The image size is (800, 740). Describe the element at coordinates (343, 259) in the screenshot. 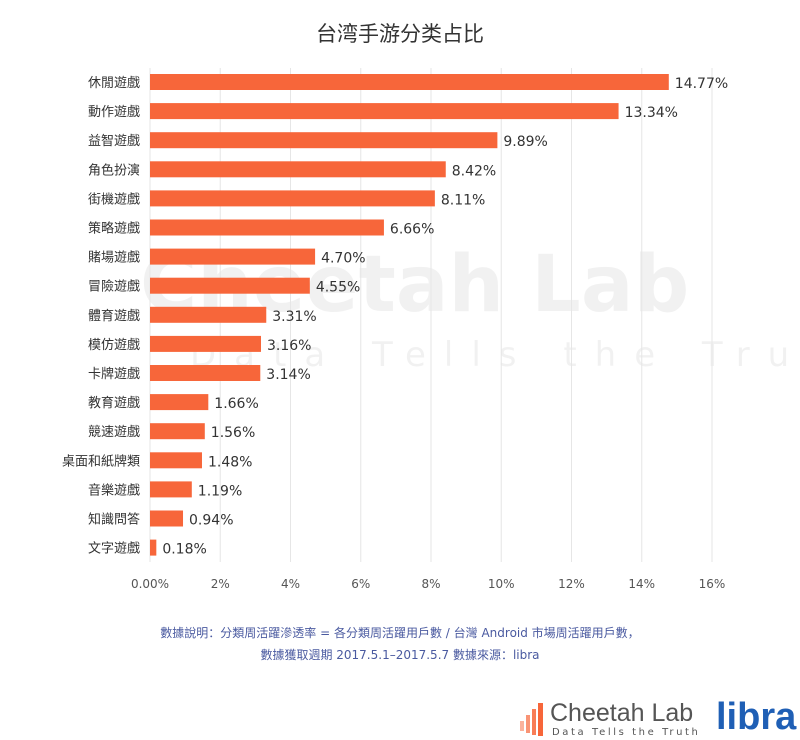

I see `value-label: 4.70%` at that location.